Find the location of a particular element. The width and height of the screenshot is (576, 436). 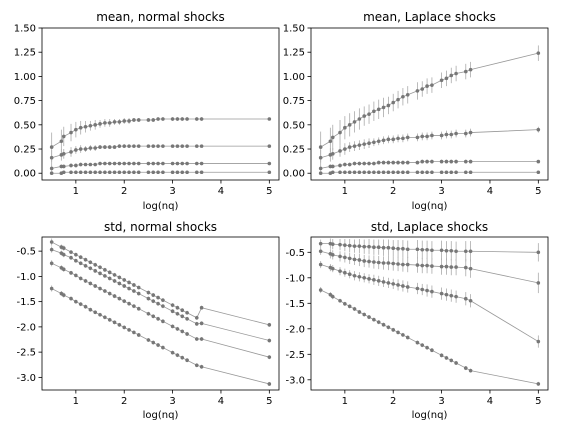

x-tick-label: 1 is located at coordinates (76, 191).